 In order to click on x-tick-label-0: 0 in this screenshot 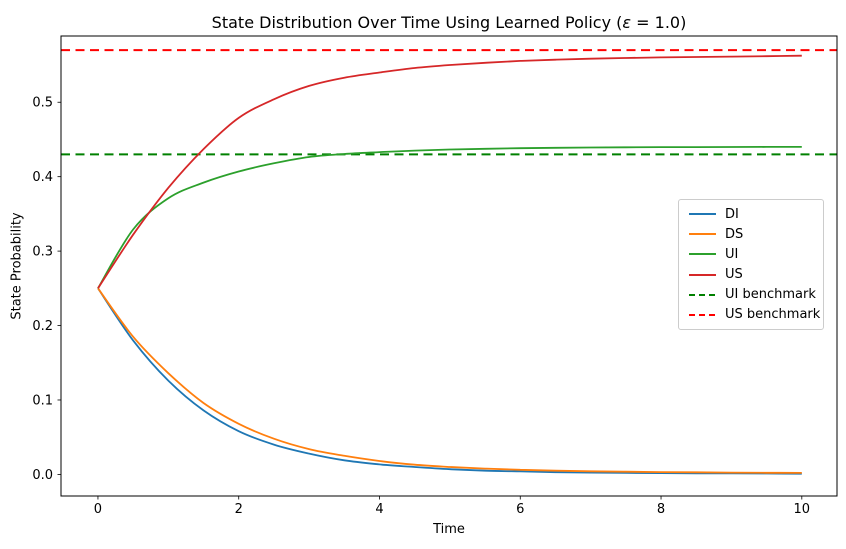, I will do `click(98, 509)`.